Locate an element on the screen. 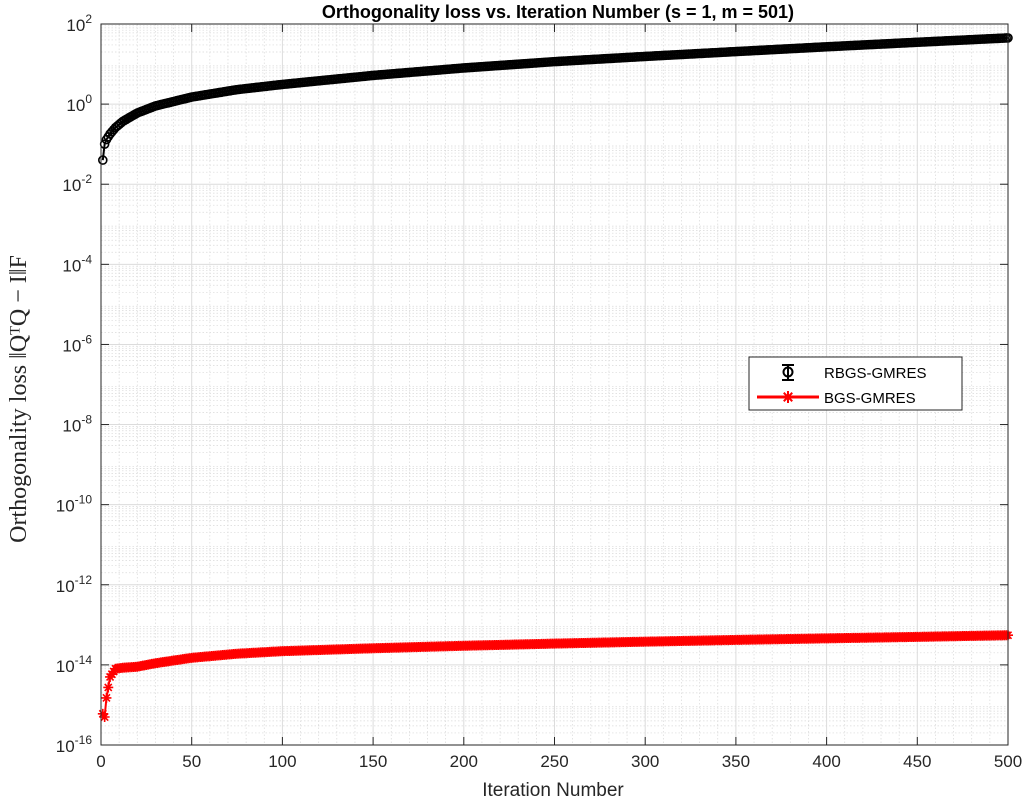 The height and width of the screenshot is (801, 1025). x-tick-label: 200 is located at coordinates (464, 761).